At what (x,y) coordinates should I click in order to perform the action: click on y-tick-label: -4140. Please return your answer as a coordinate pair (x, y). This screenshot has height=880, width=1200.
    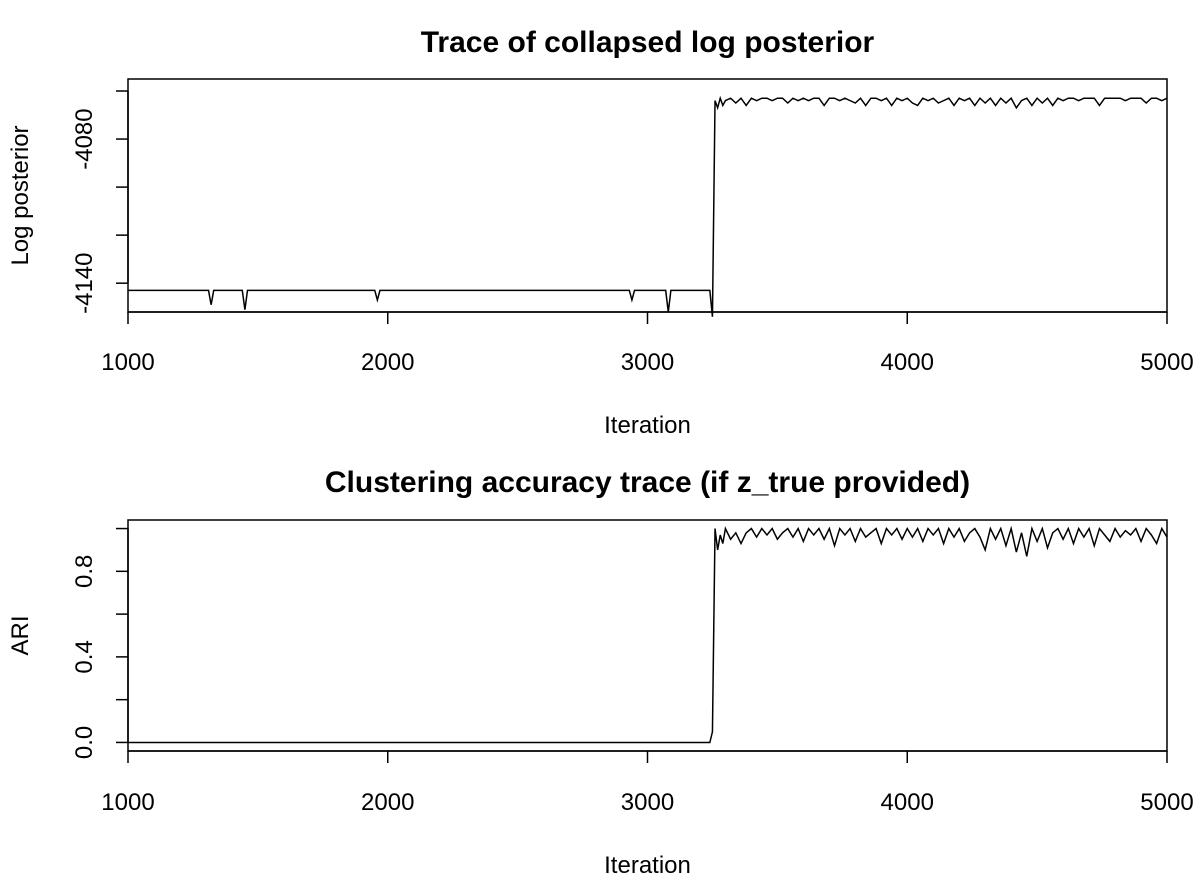
    Looking at the image, I should click on (84, 282).